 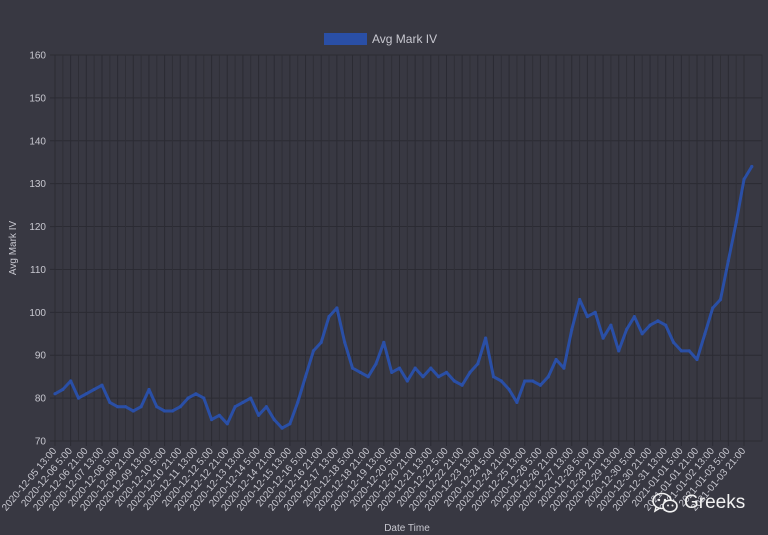 What do you see at coordinates (37, 184) in the screenshot?
I see `y-tick-label: 130` at bounding box center [37, 184].